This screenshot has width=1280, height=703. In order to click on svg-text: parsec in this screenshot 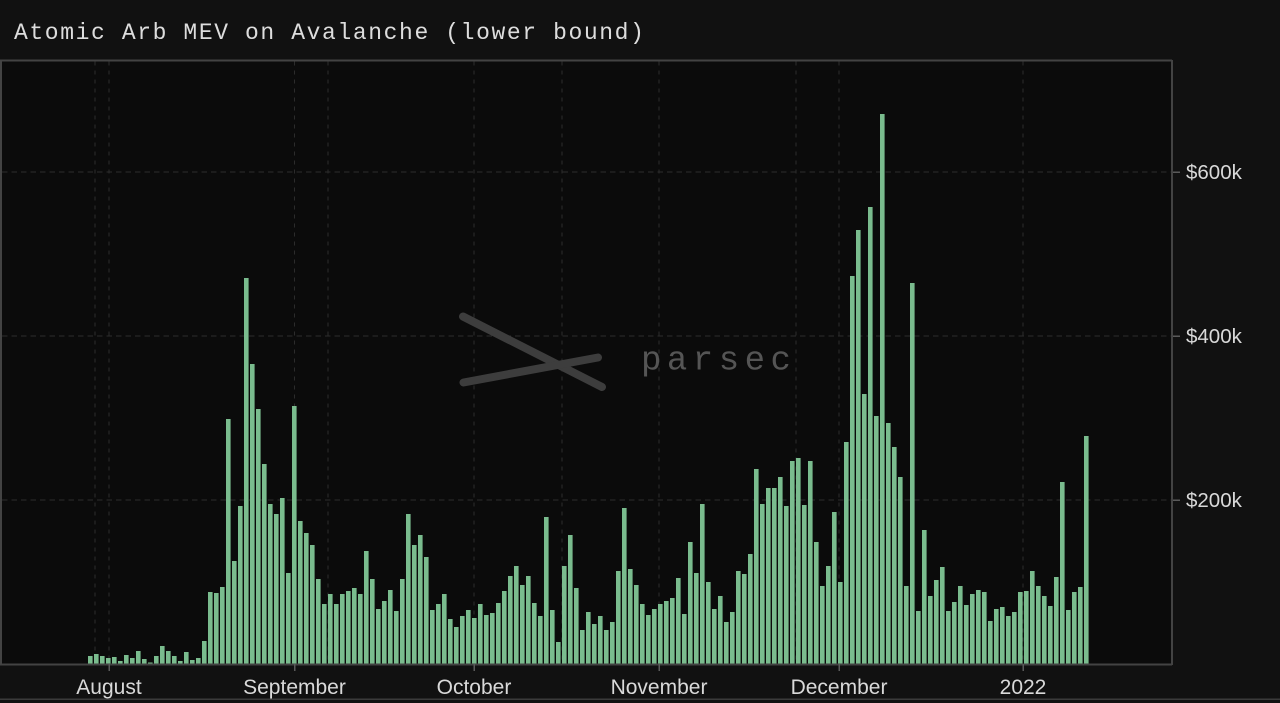, I will do `click(718, 362)`.